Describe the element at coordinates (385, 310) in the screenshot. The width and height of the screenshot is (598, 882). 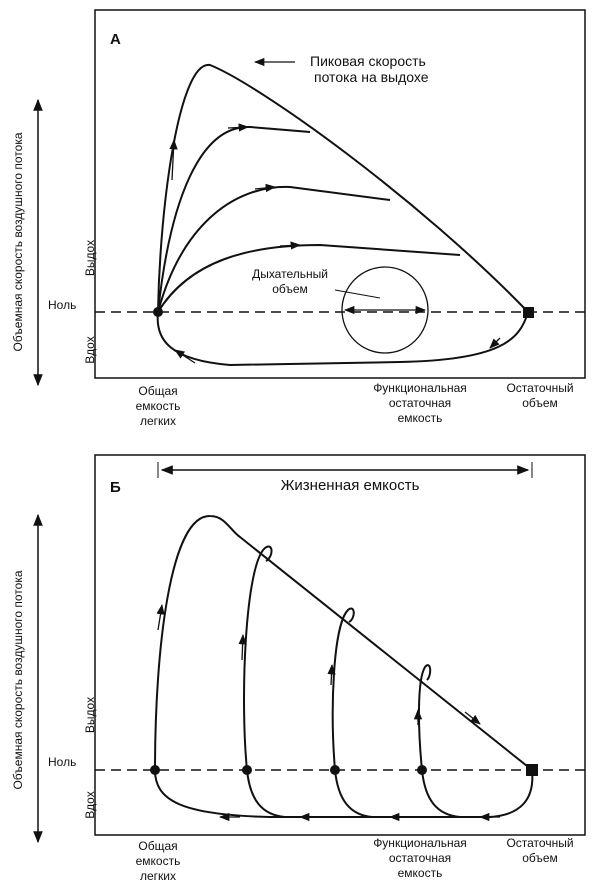
I see `tidal-loop` at that location.